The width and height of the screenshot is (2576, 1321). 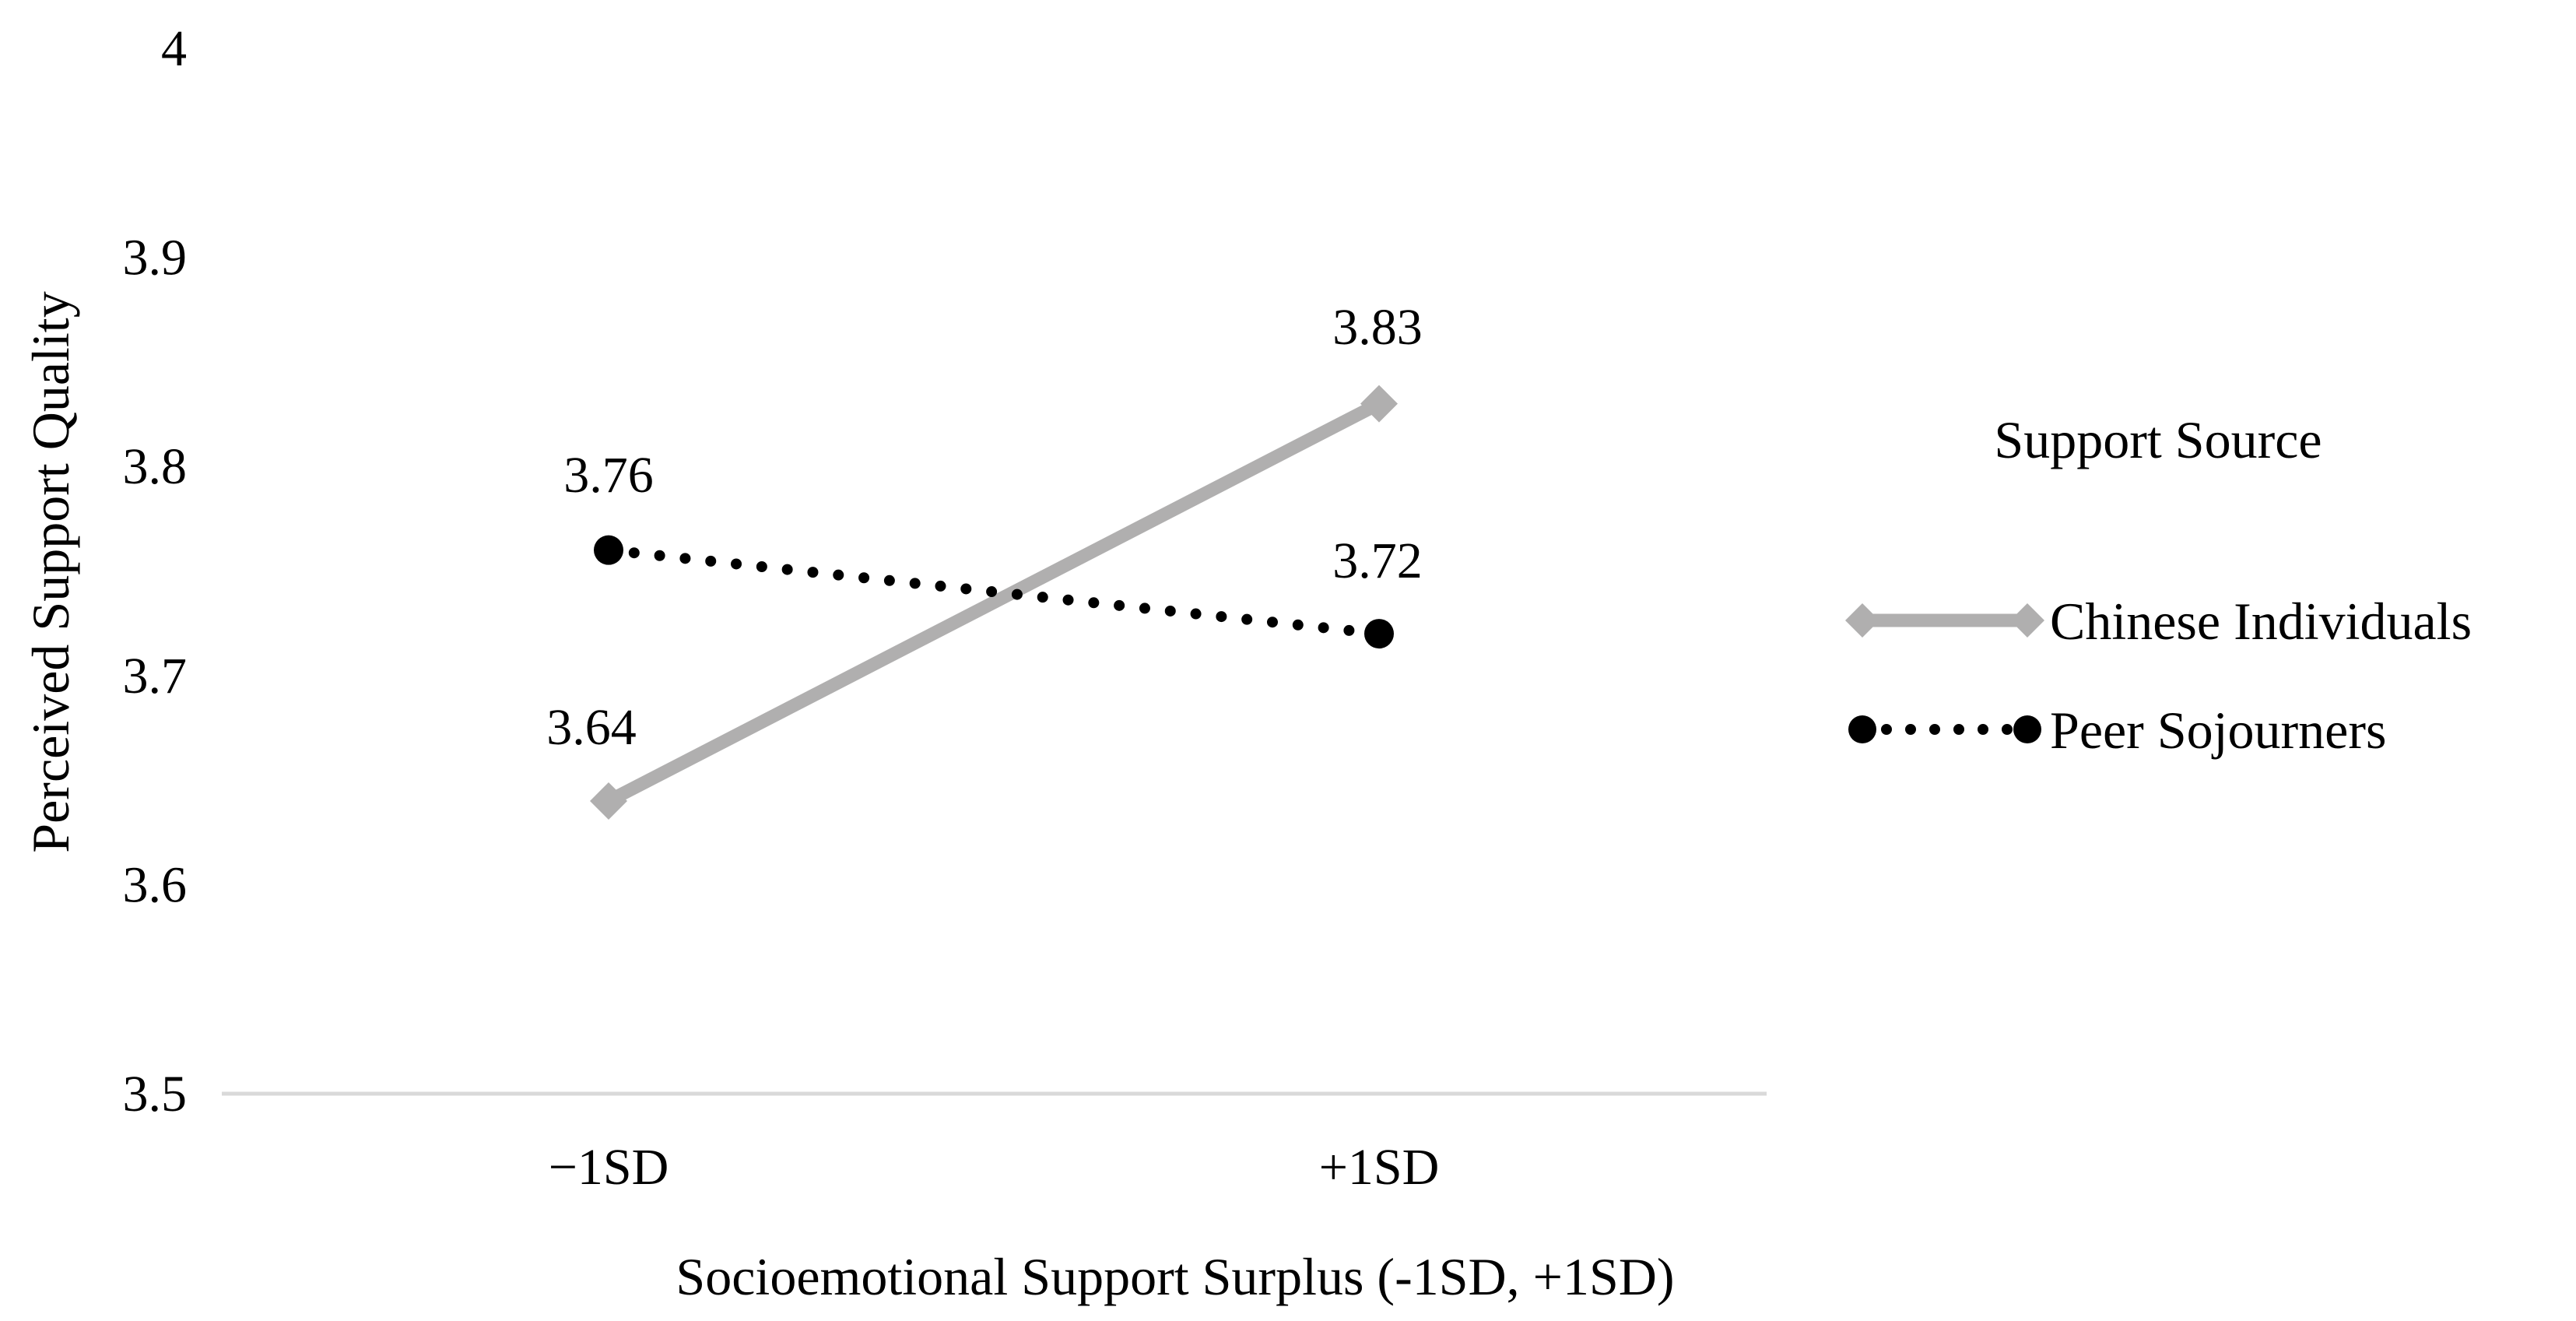 What do you see at coordinates (174, 48) in the screenshot?
I see `y-tick-label: 4` at bounding box center [174, 48].